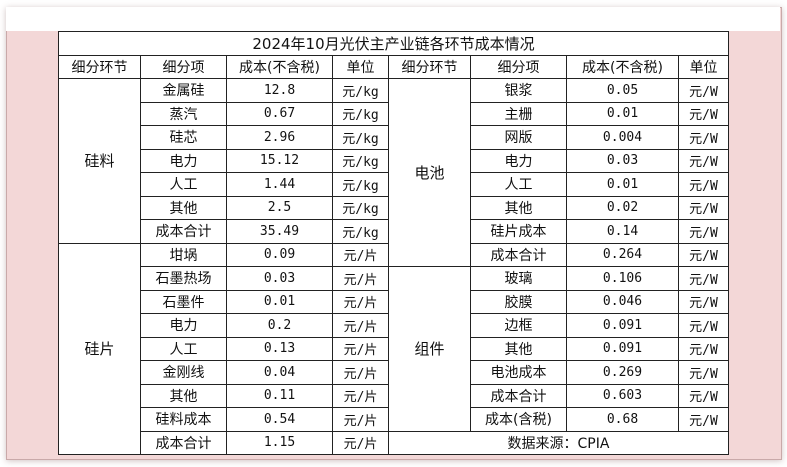 The image size is (787, 467). What do you see at coordinates (622, 278) in the screenshot?
I see `cost-value: 0.106` at bounding box center [622, 278].